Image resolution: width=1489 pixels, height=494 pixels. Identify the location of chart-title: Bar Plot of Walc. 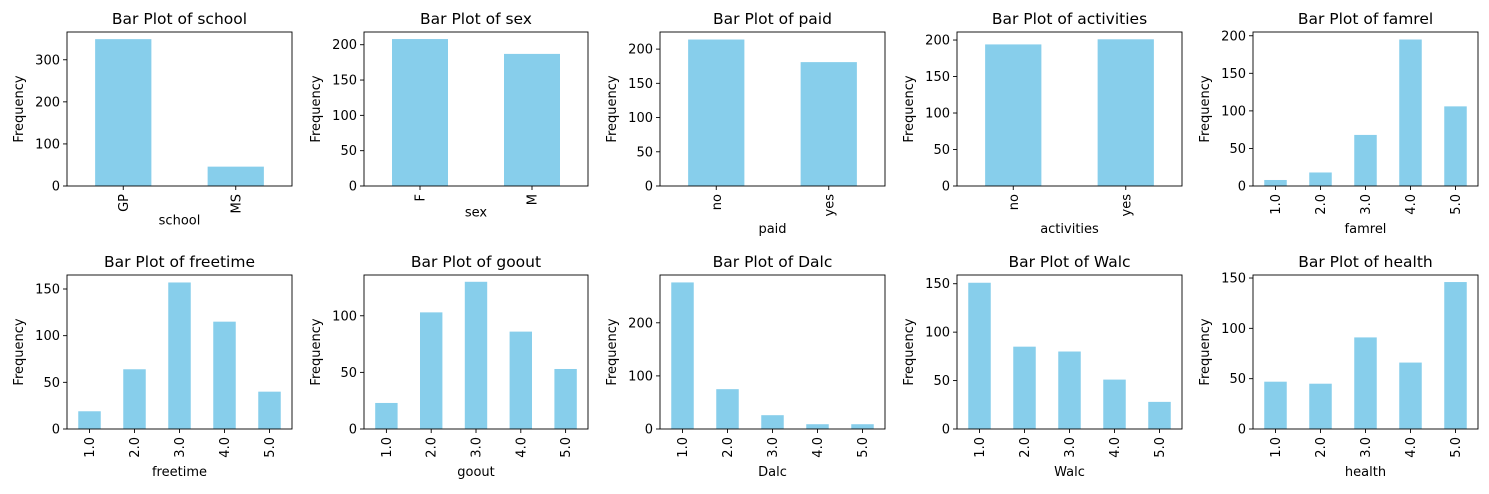
(1069, 262).